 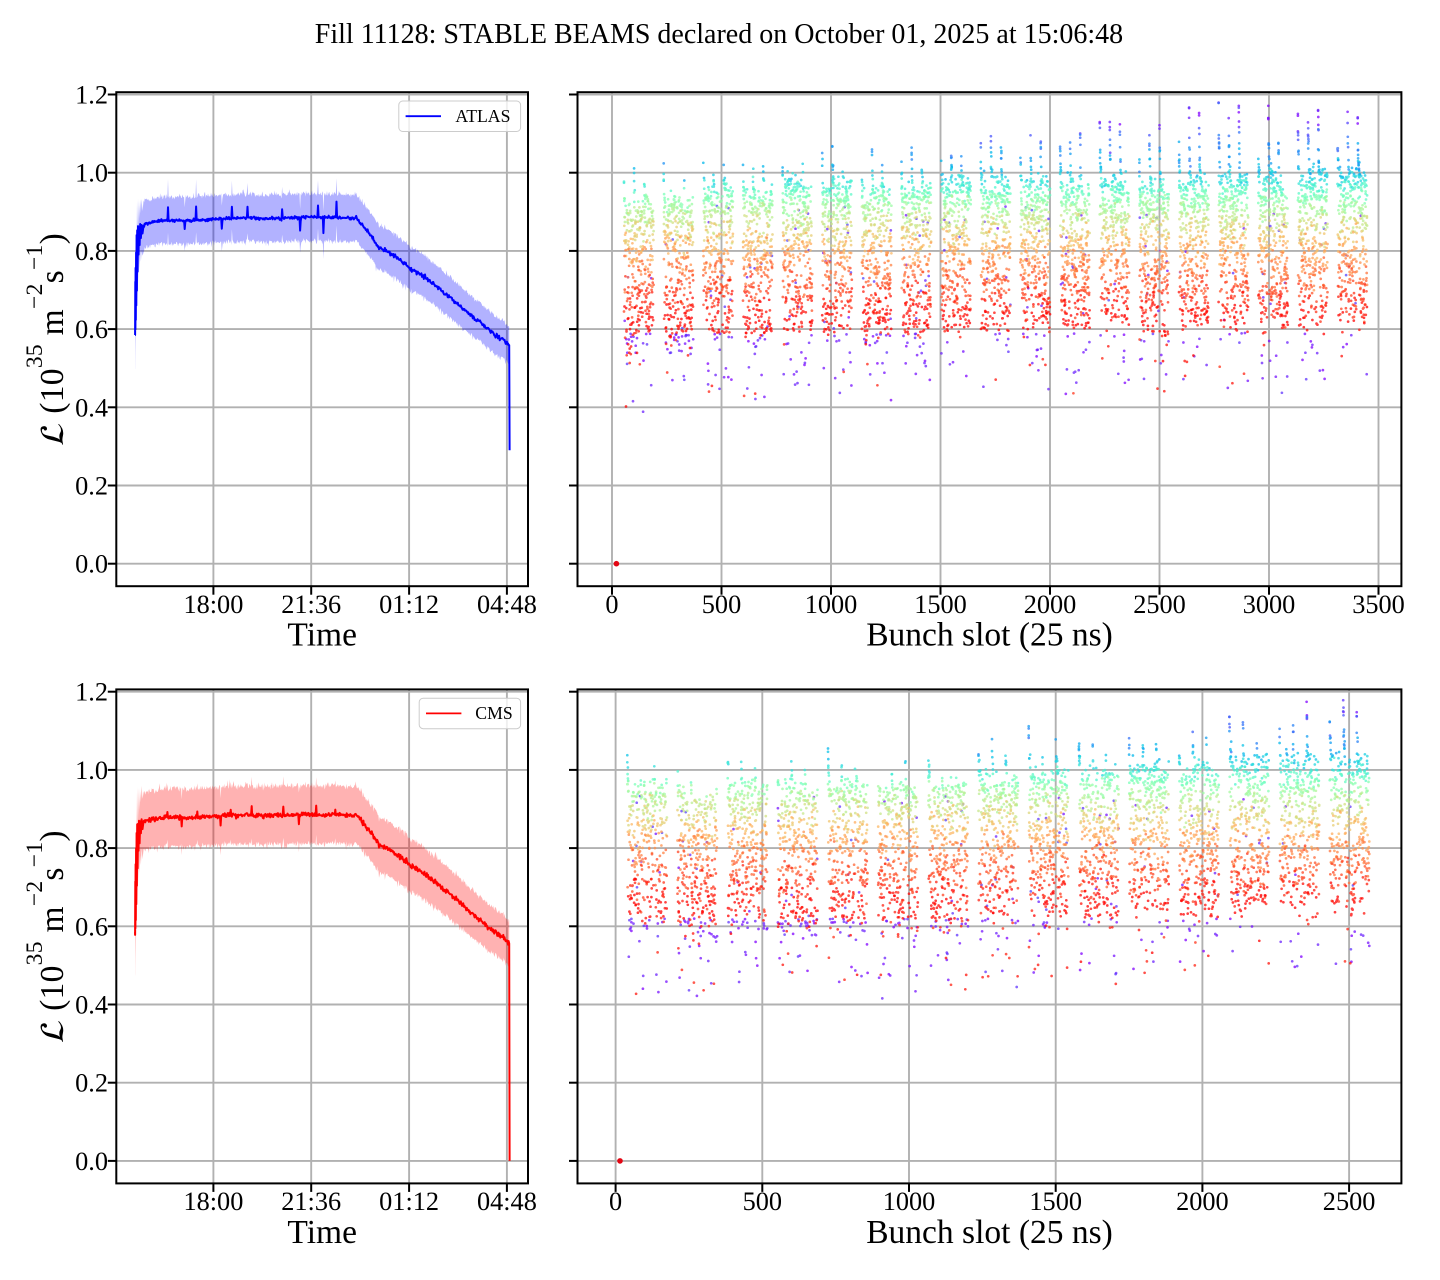 What do you see at coordinates (1269, 604) in the screenshot?
I see `svg-text: 3000` at bounding box center [1269, 604].